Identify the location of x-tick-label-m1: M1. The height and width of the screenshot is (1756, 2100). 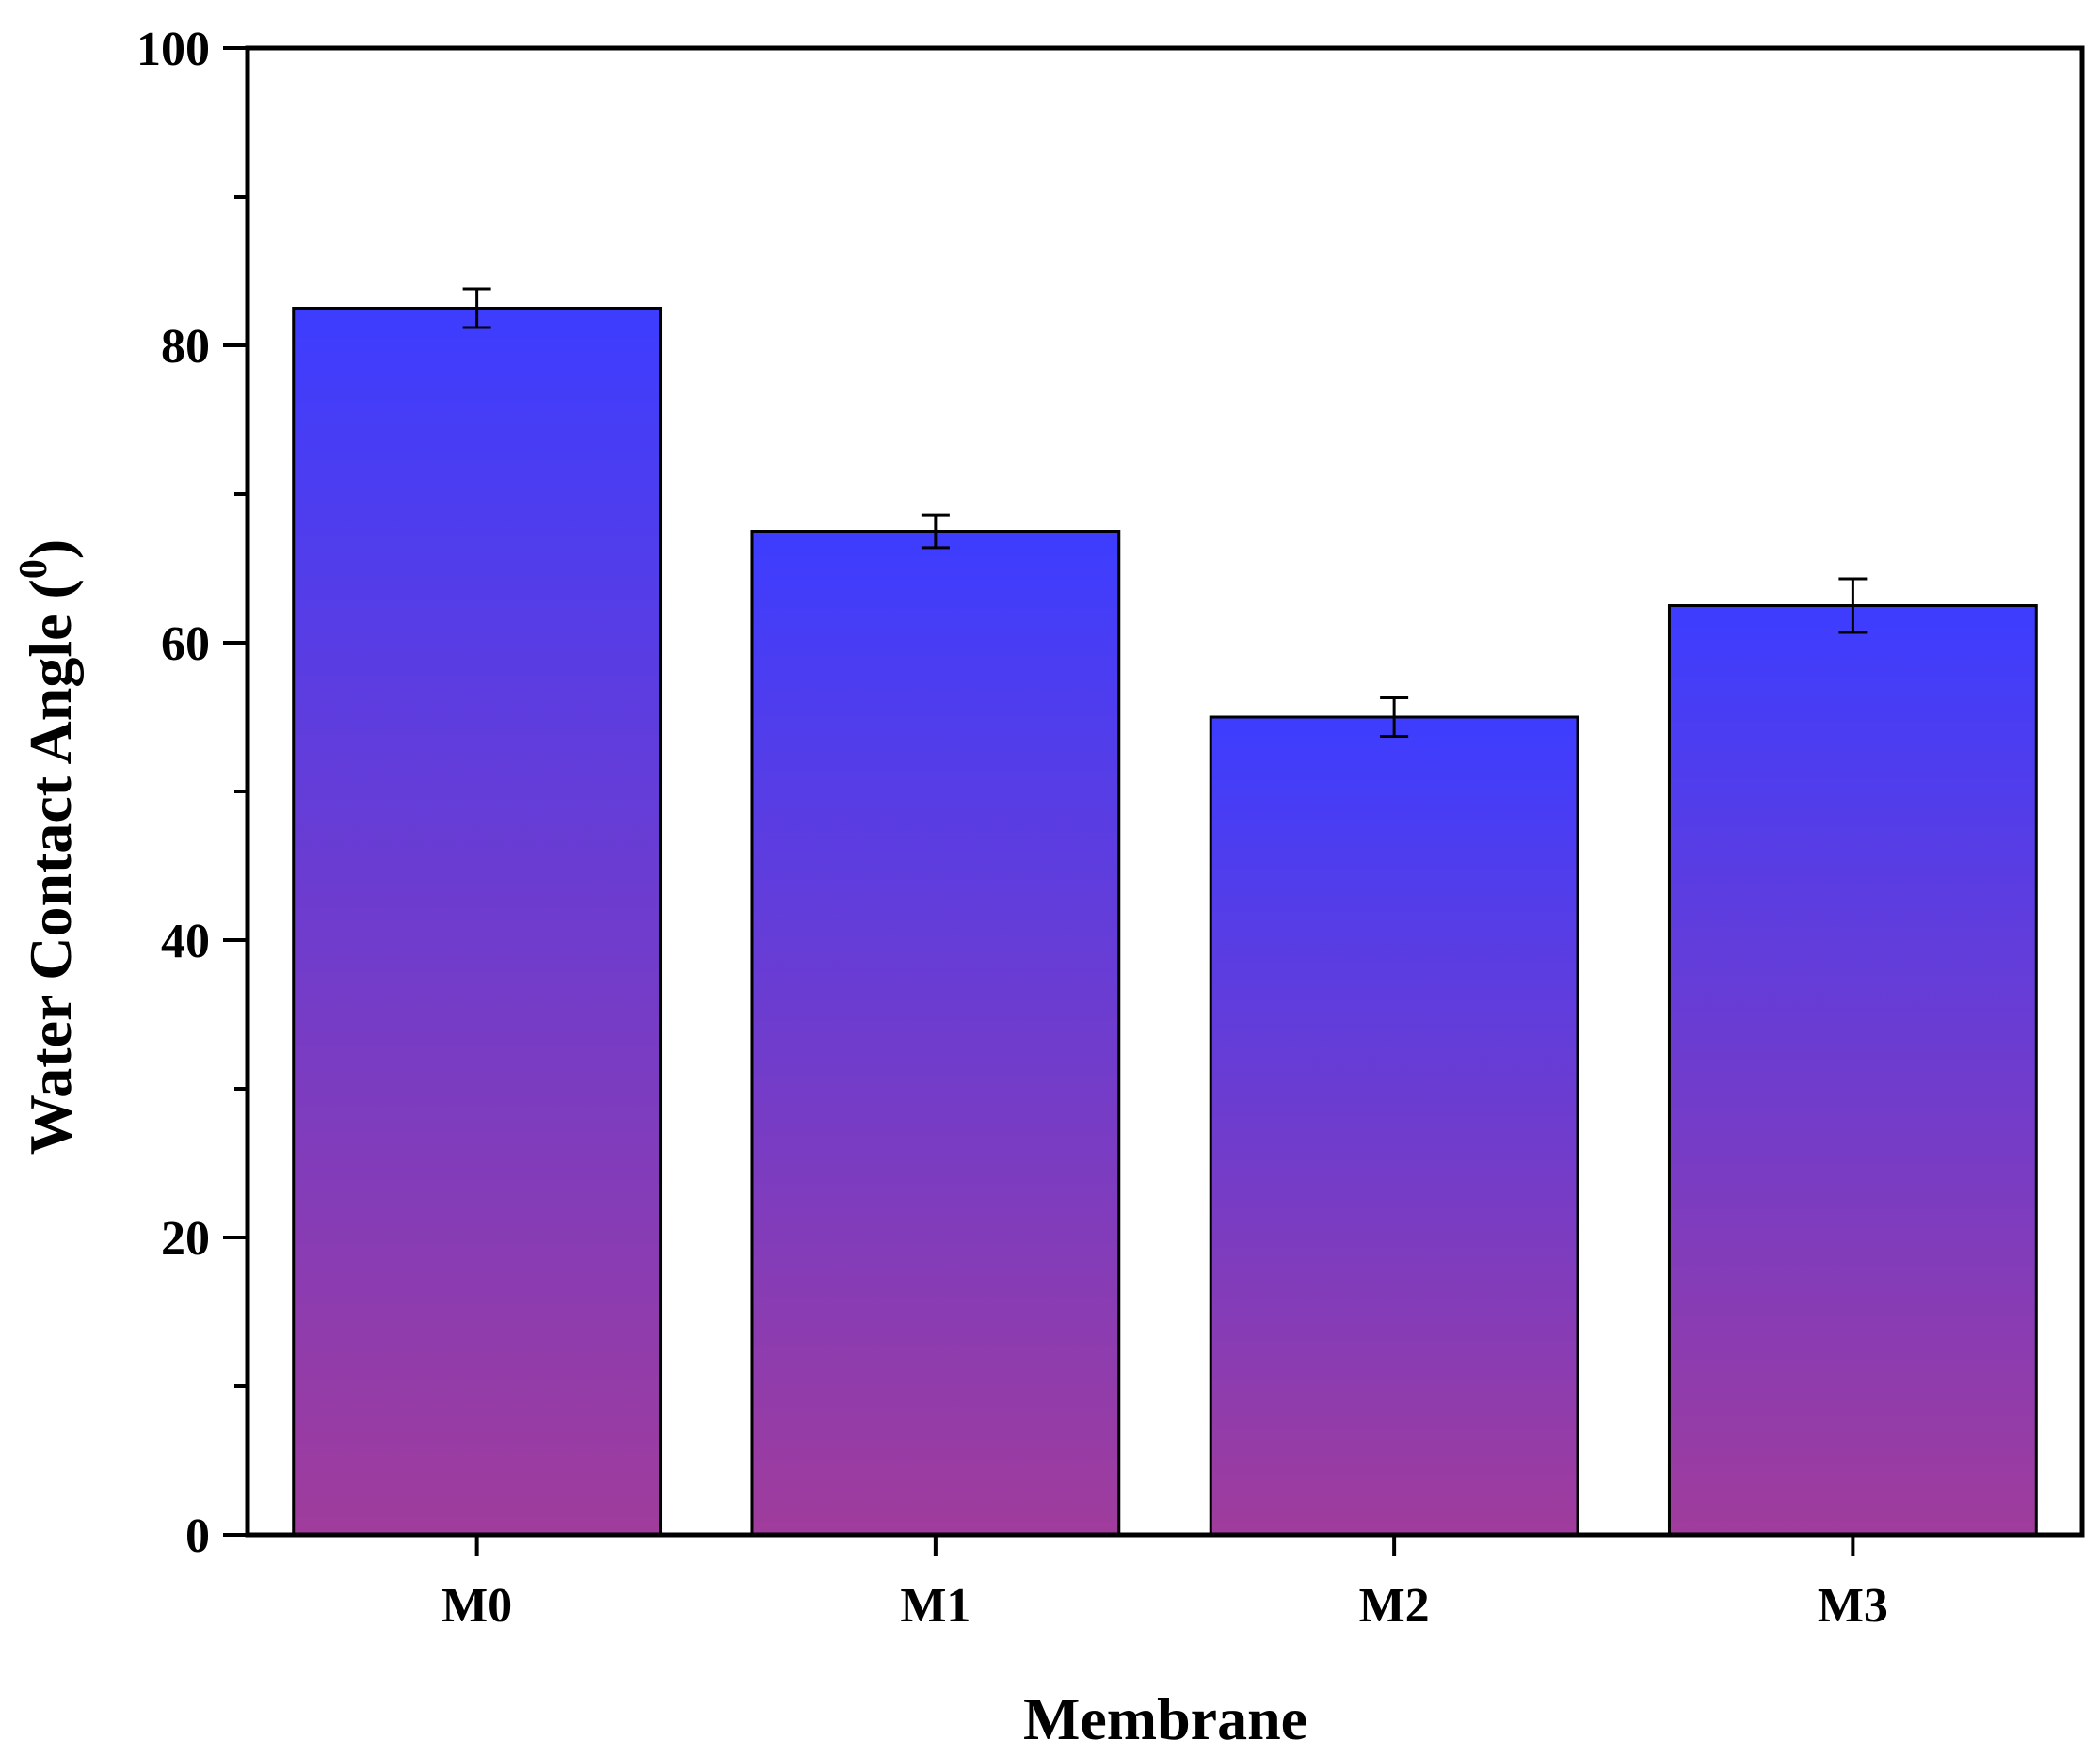
(935, 1606).